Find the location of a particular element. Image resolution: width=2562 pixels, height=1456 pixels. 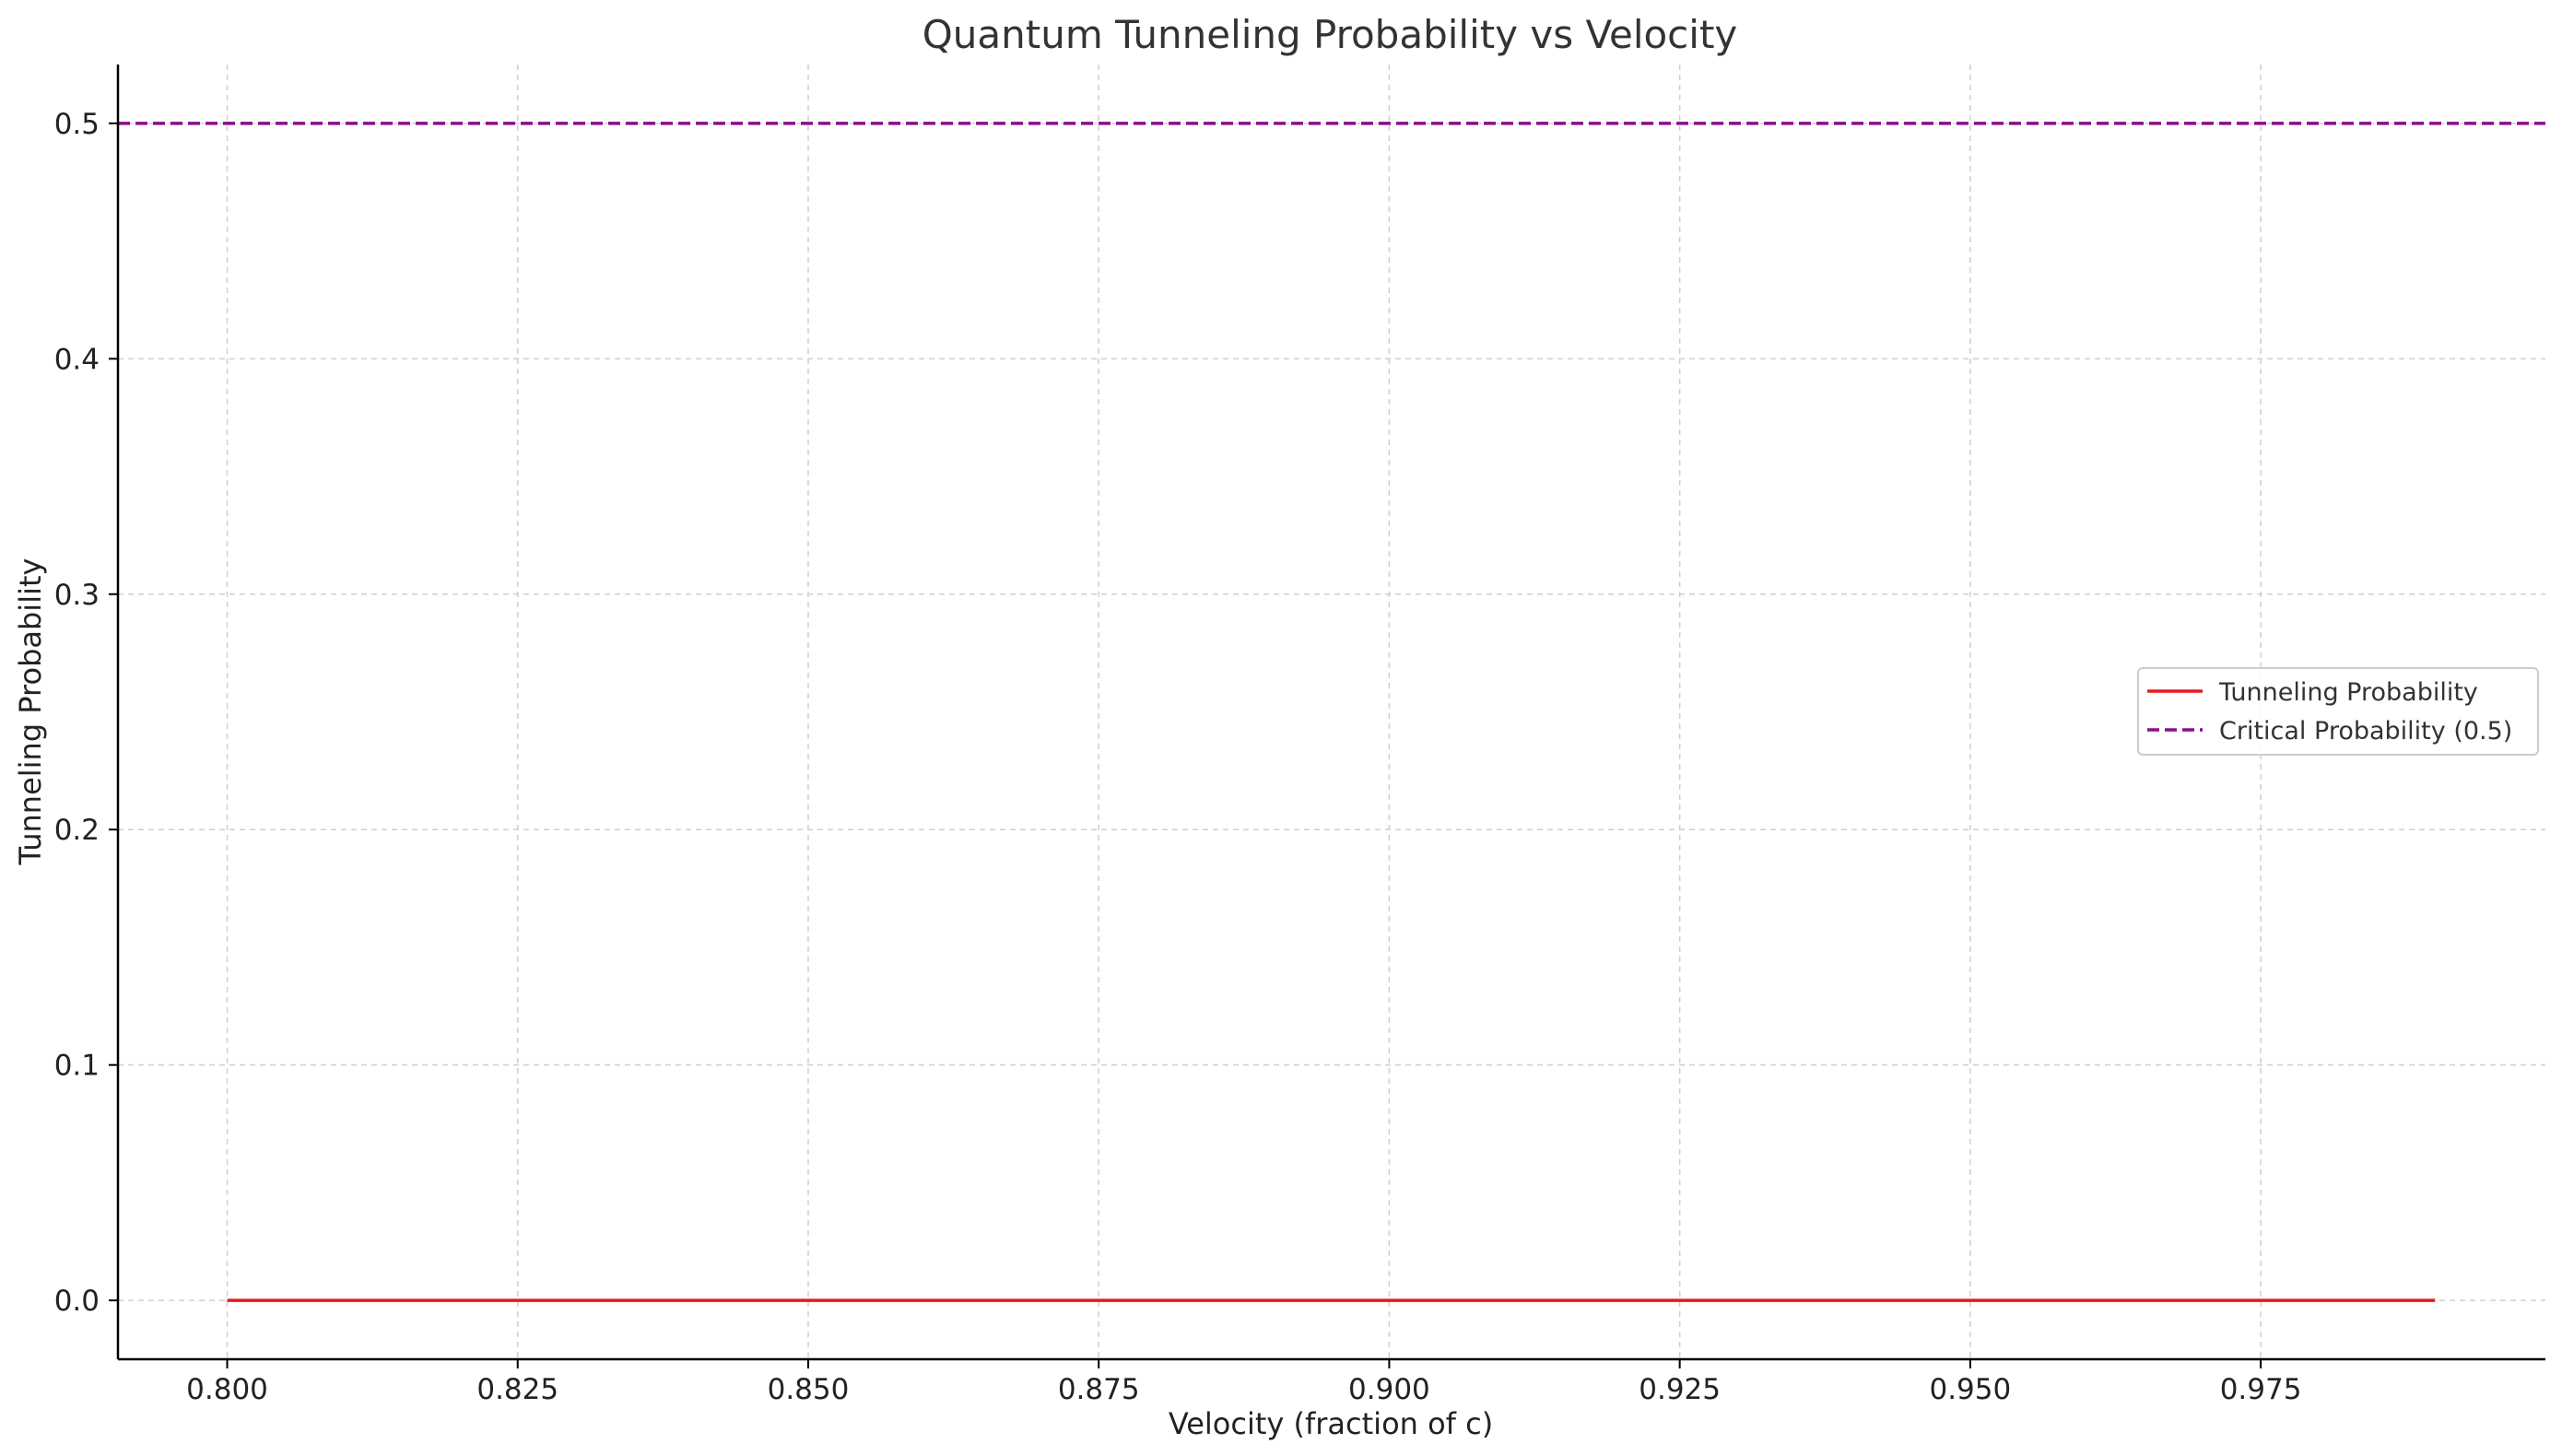

y-tick-label: 0.2 is located at coordinates (77, 830).